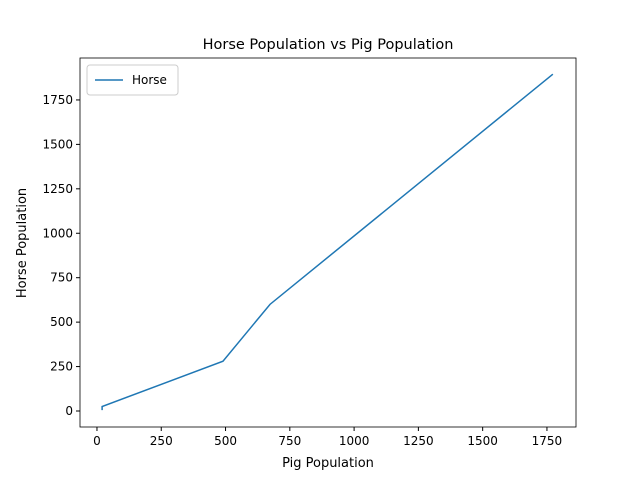 Image resolution: width=640 pixels, height=480 pixels. What do you see at coordinates (61, 322) in the screenshot?
I see `y-tick-label: 500` at bounding box center [61, 322].